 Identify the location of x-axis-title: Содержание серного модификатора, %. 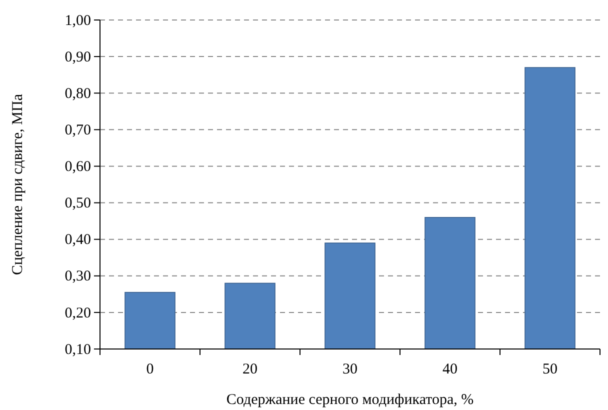
(350, 400).